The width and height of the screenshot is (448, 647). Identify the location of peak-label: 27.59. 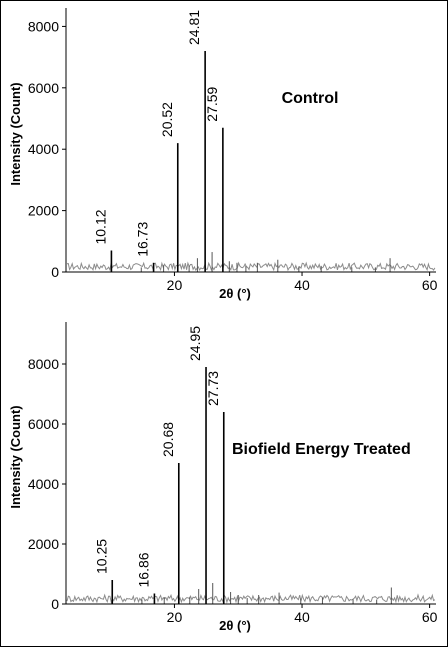
(212, 103).